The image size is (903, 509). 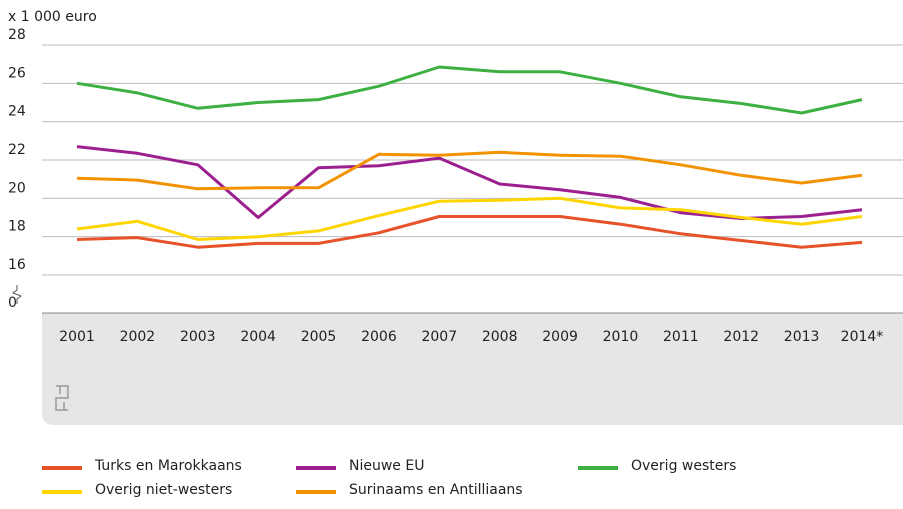 I want to click on x-tick-label: 2001, so click(x=77, y=337).